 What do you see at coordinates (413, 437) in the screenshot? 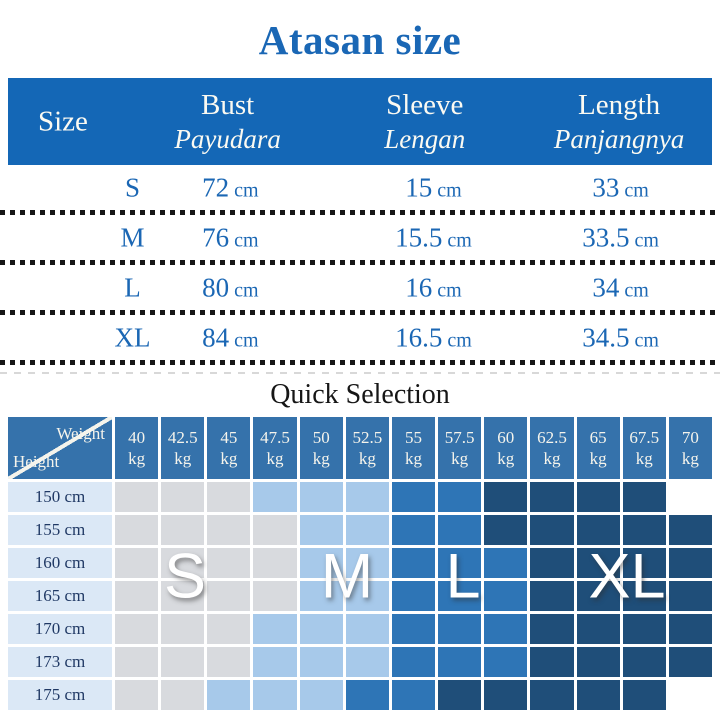
I see `weight-value: 55` at bounding box center [413, 437].